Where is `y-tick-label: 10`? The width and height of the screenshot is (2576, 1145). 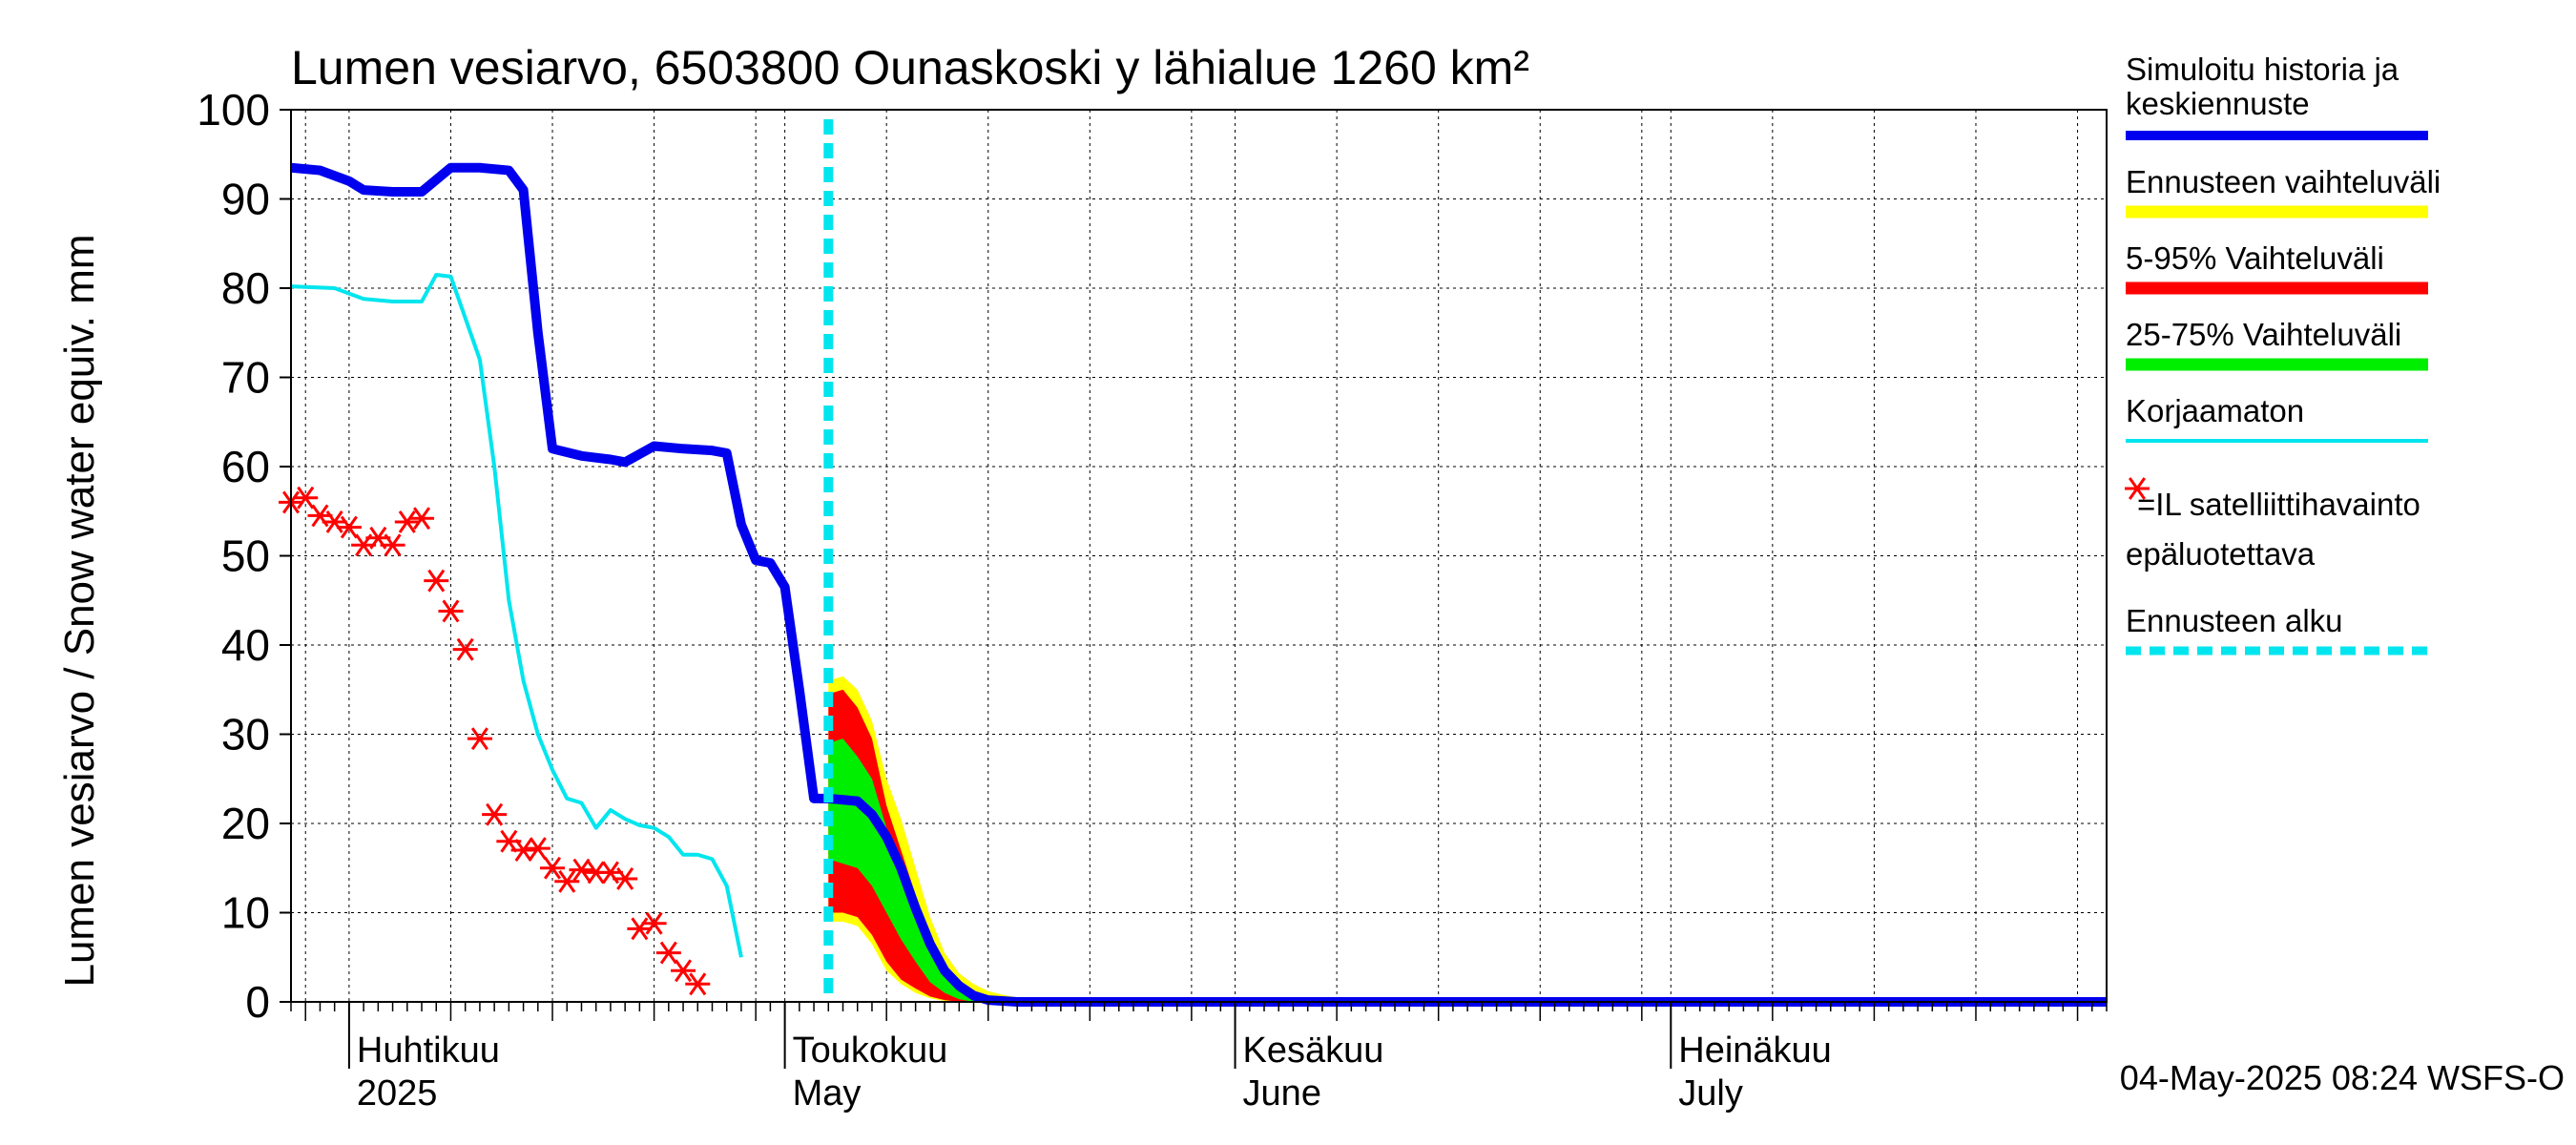
y-tick-label: 10 is located at coordinates (245, 913).